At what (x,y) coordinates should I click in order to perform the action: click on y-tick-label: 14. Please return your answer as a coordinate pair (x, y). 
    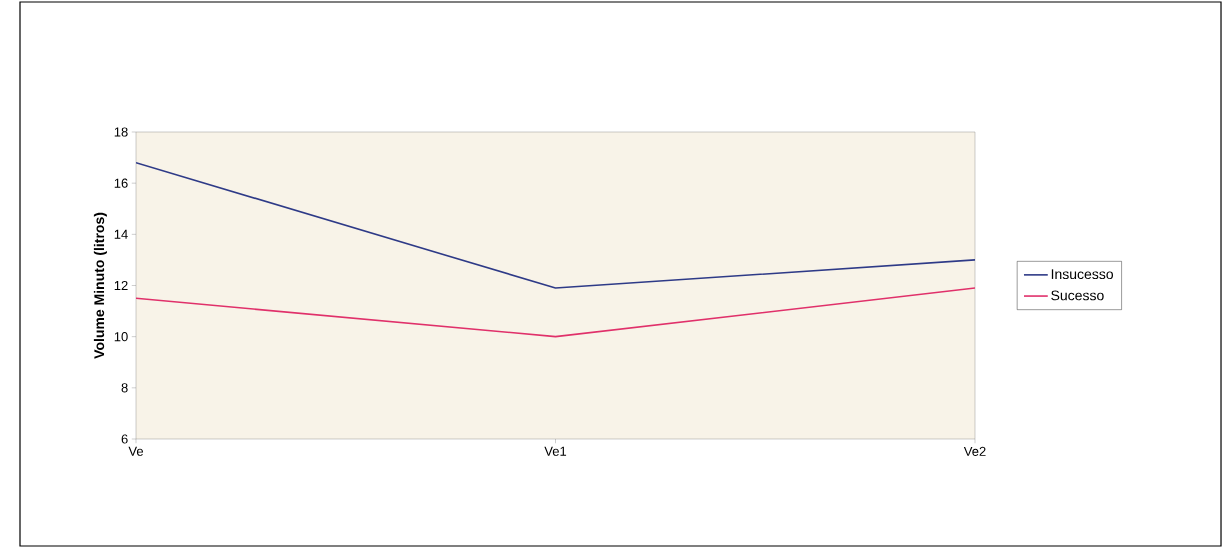
    Looking at the image, I should click on (121, 234).